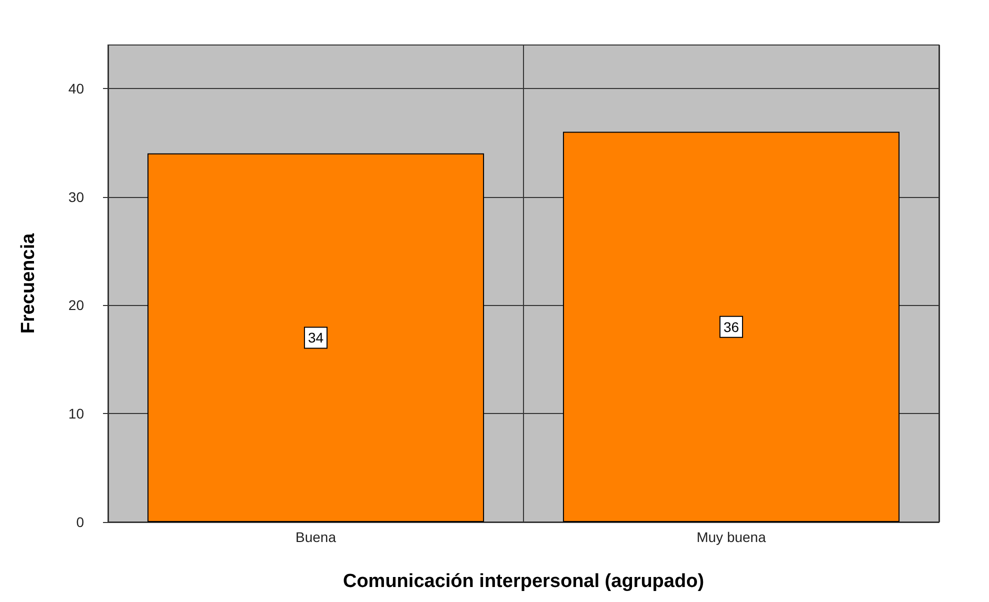 The width and height of the screenshot is (989, 602). I want to click on y-axis-title: Frecuencia, so click(28, 283).